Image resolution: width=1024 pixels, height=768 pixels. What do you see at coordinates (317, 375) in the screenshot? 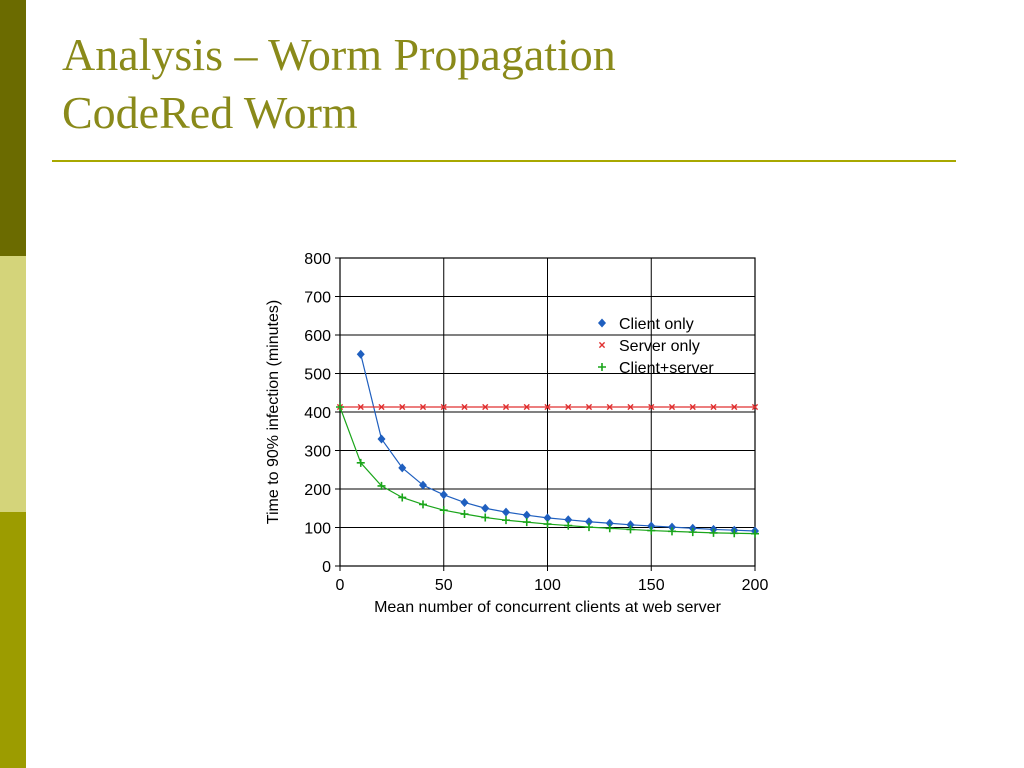
I see `y-tick-label: 500` at bounding box center [317, 375].